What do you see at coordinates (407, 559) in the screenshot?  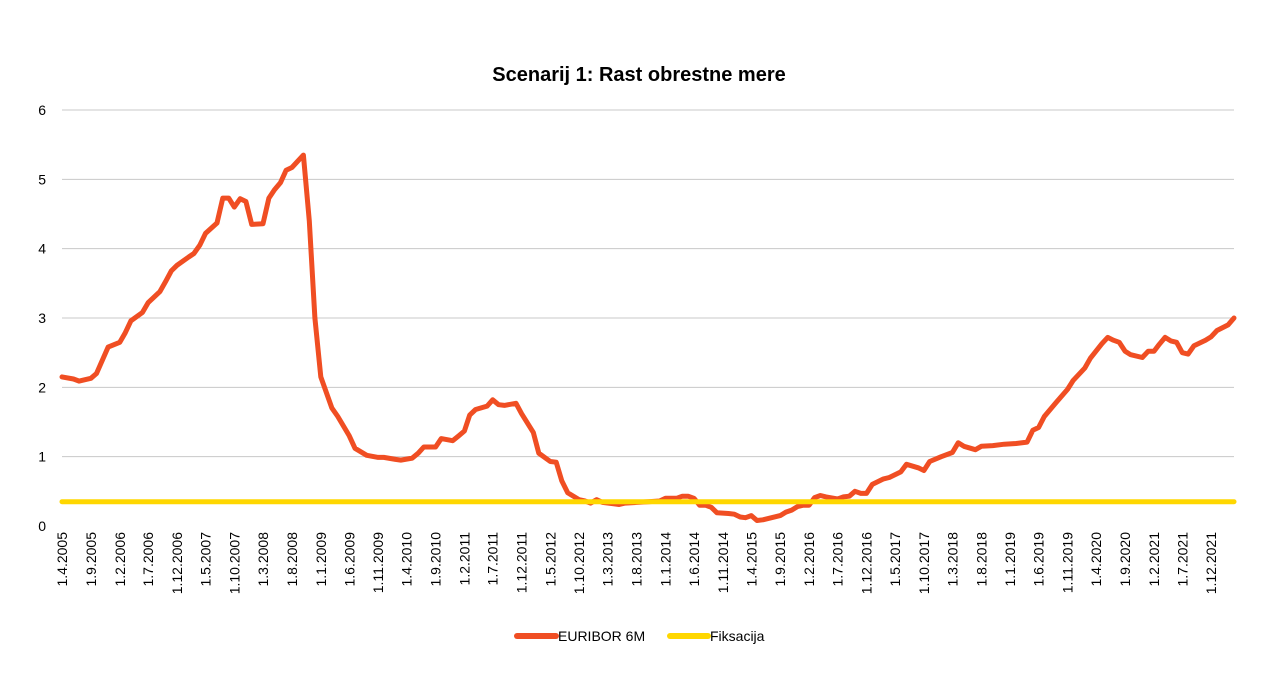 I see `x-tick-label: 1.4.2010` at bounding box center [407, 559].